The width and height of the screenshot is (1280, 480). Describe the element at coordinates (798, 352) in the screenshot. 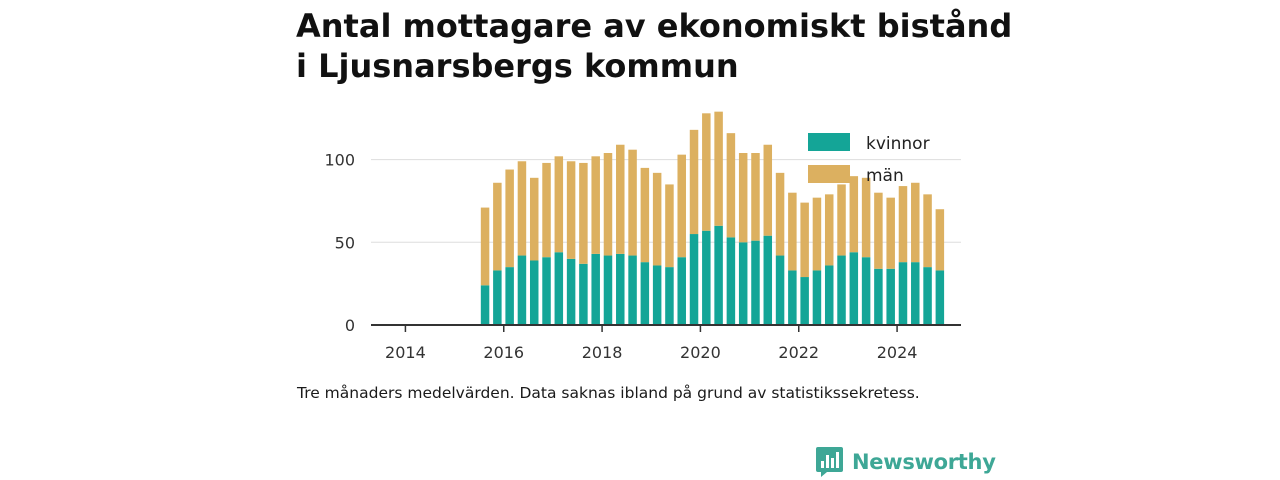

I see `x-tick-label: 2022` at that location.